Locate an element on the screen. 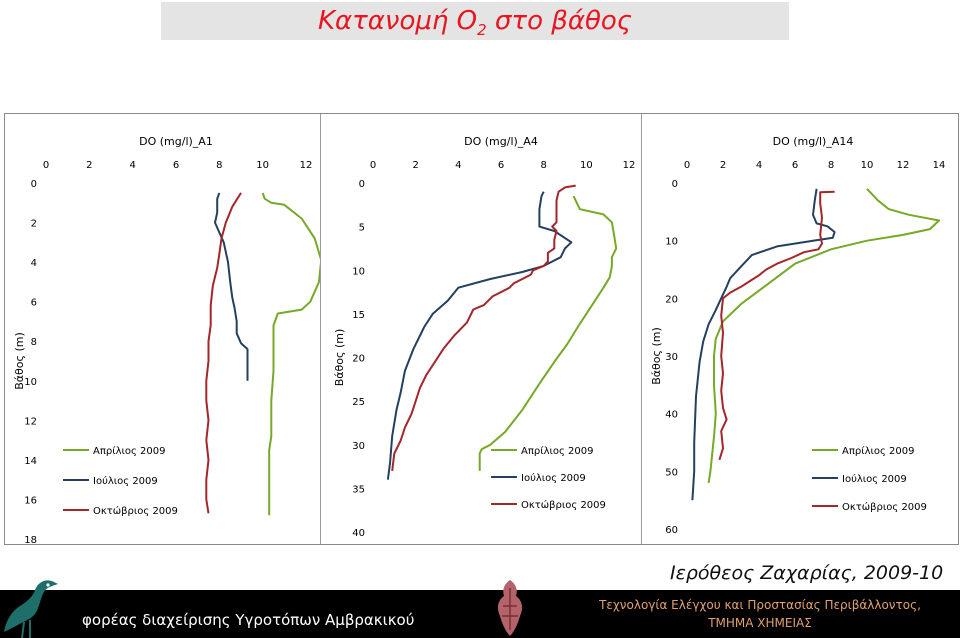 The image size is (960, 638). y-tick-label: 35 is located at coordinates (358, 489).